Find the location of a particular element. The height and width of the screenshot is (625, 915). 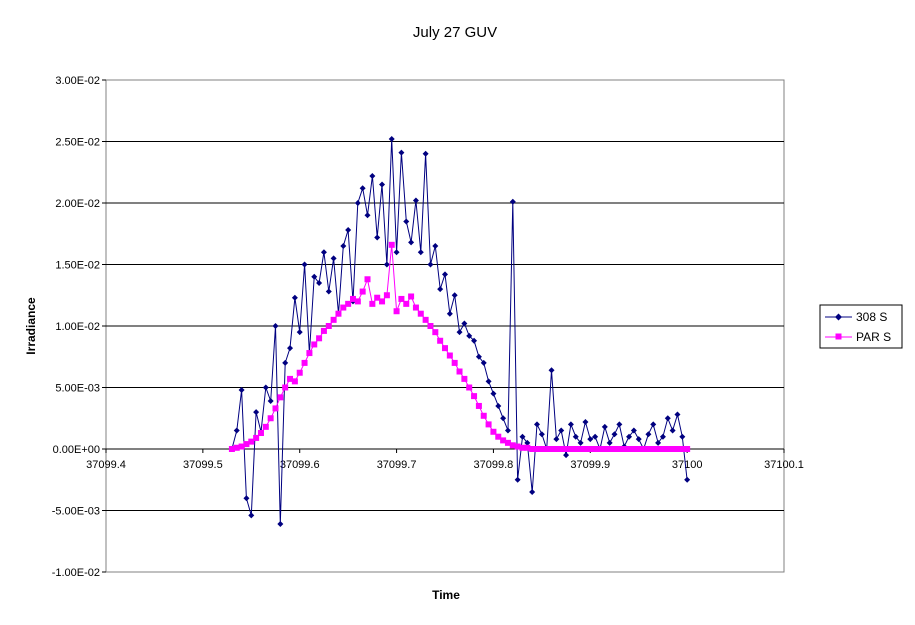

y-tick-label: 5.00E-03 is located at coordinates (77, 389).